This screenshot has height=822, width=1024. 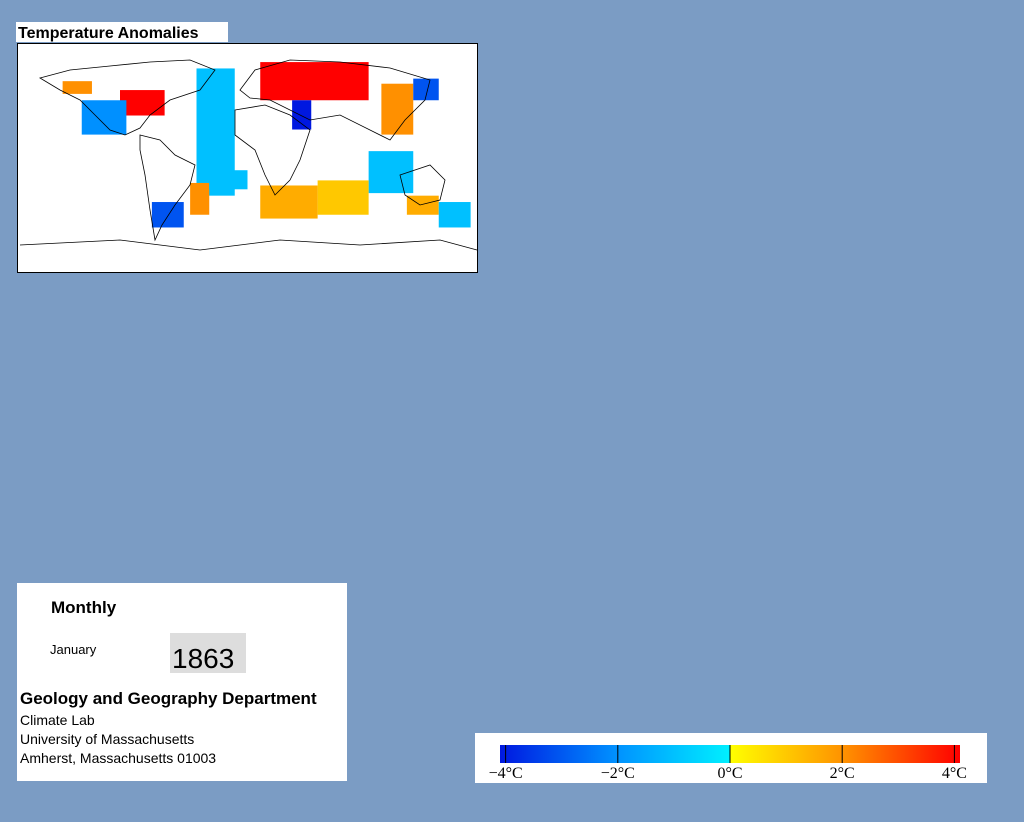 I want to click on year: 1863, so click(x=203, y=658).